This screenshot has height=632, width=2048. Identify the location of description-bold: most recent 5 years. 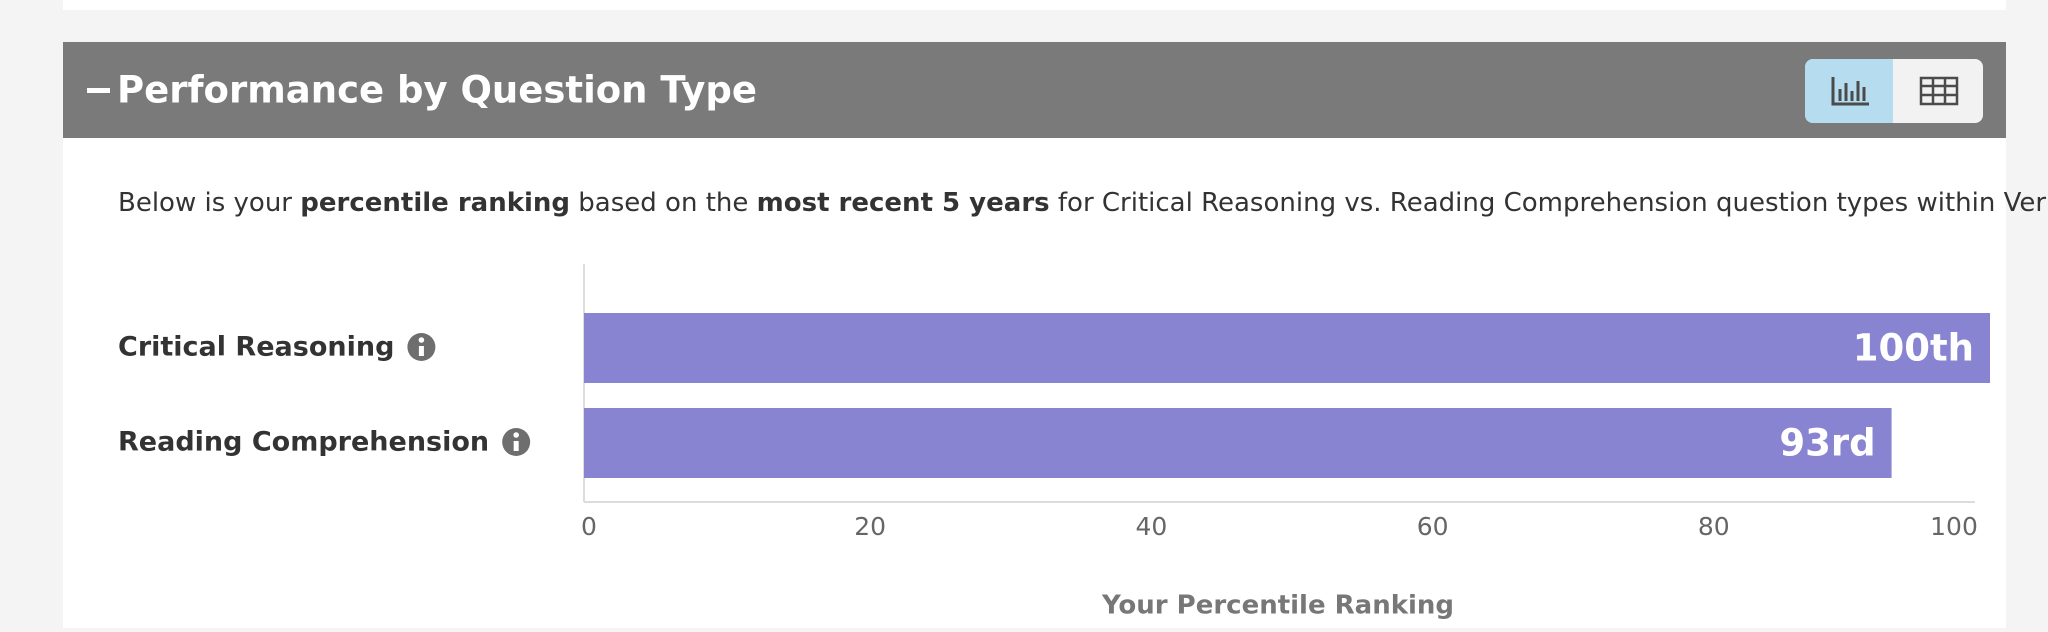
(903, 203).